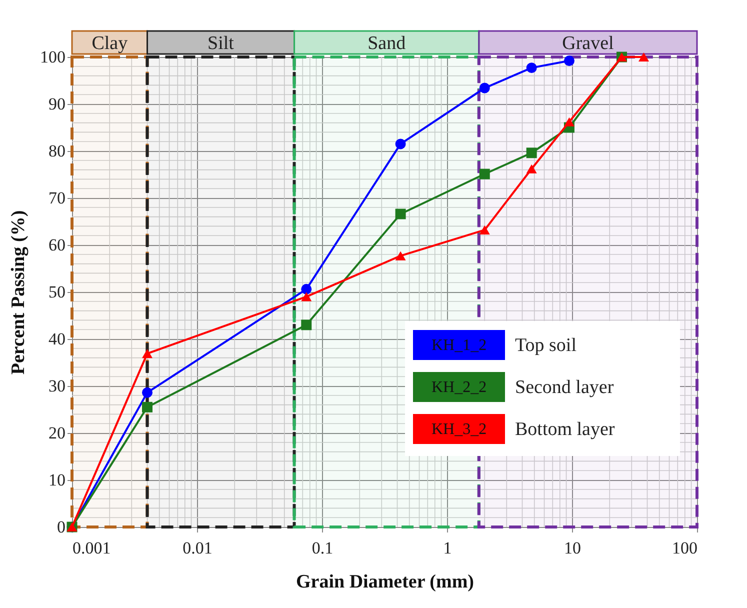 Image resolution: width=747 pixels, height=608 pixels. I want to click on x-tick-label: 0.01, so click(197, 548).